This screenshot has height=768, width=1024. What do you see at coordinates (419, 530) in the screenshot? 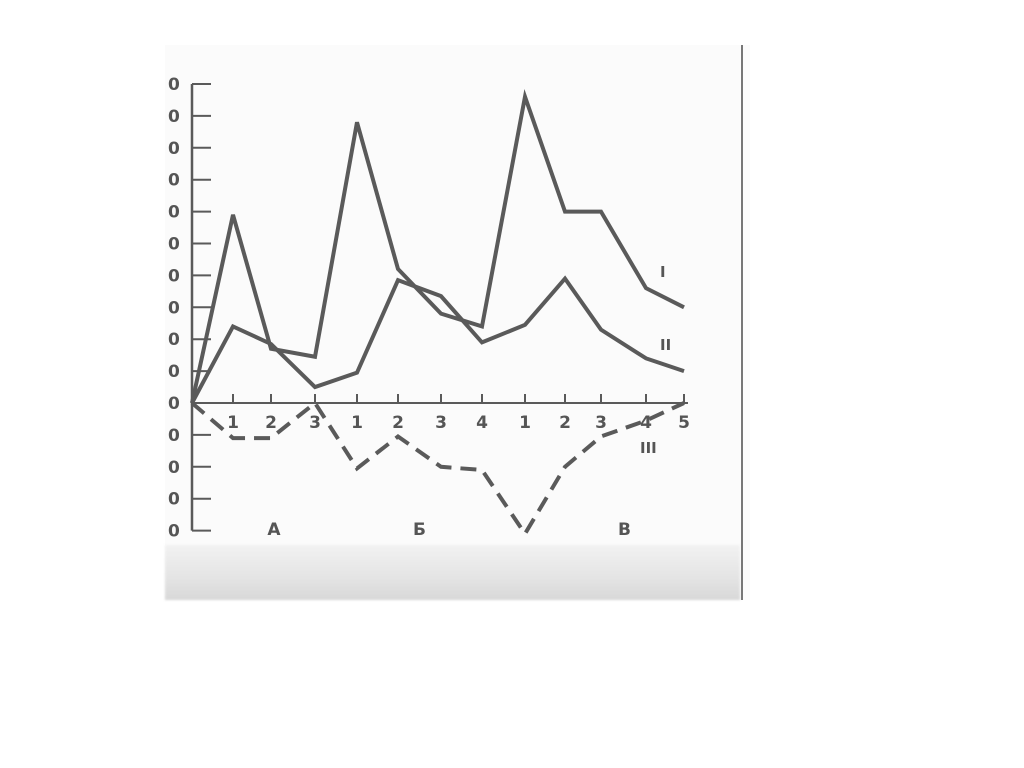
I see `group-label: Б` at bounding box center [419, 530].